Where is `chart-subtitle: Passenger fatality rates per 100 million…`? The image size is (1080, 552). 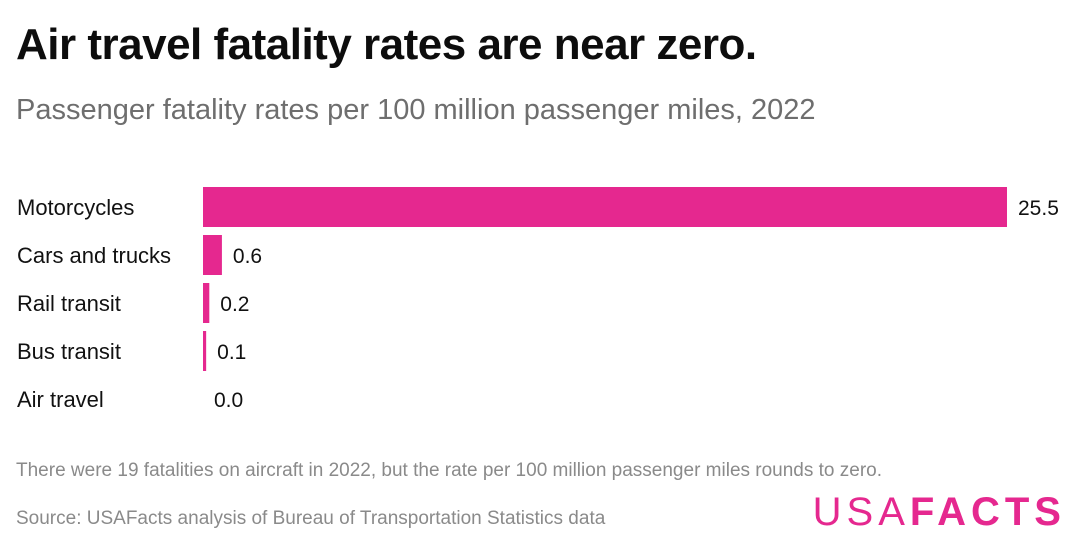
chart-subtitle: Passenger fatality rates per 100 million… is located at coordinates (416, 110).